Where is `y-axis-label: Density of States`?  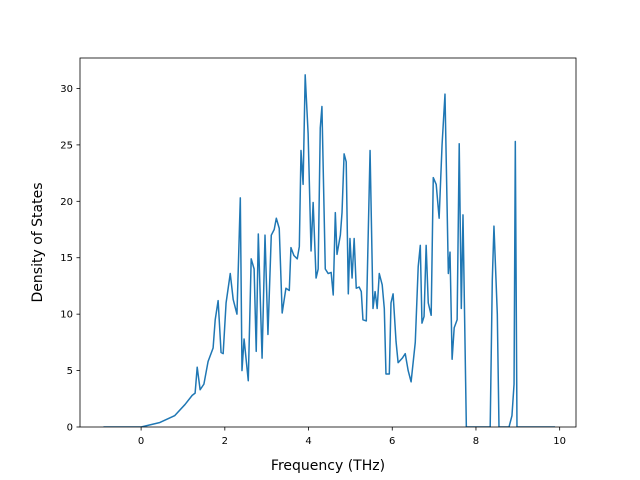
y-axis-label: Density of States is located at coordinates (38, 243).